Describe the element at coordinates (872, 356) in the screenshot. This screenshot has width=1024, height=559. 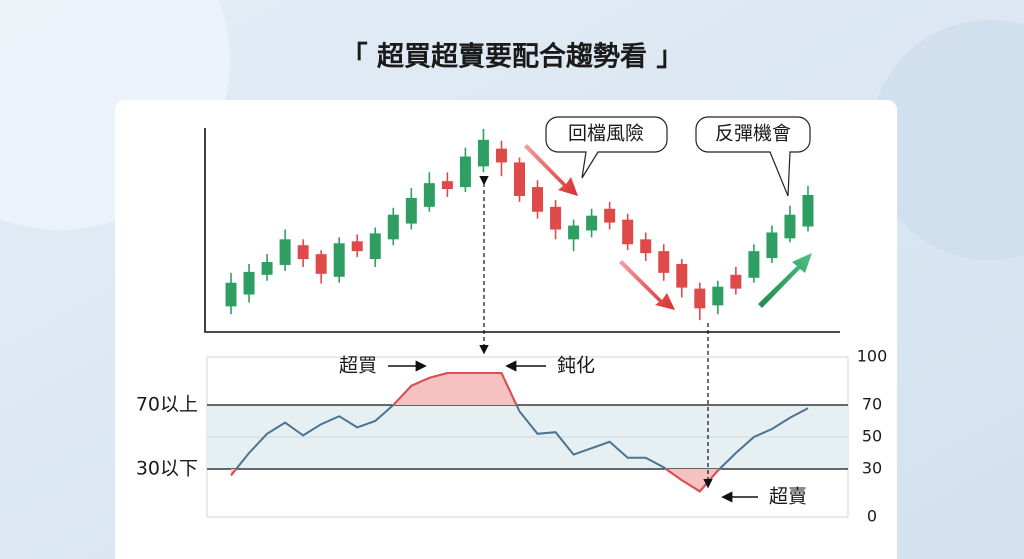
I see `y-tick-label: 100` at that location.